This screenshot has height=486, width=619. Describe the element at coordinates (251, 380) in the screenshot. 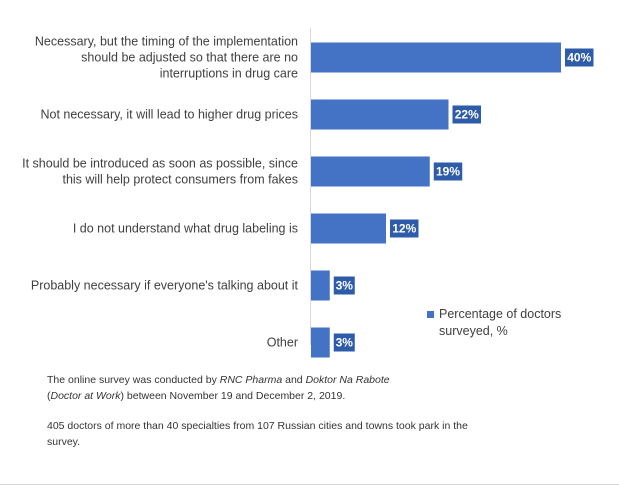

I see `note-source-rnc: RNC Pharma` at that location.